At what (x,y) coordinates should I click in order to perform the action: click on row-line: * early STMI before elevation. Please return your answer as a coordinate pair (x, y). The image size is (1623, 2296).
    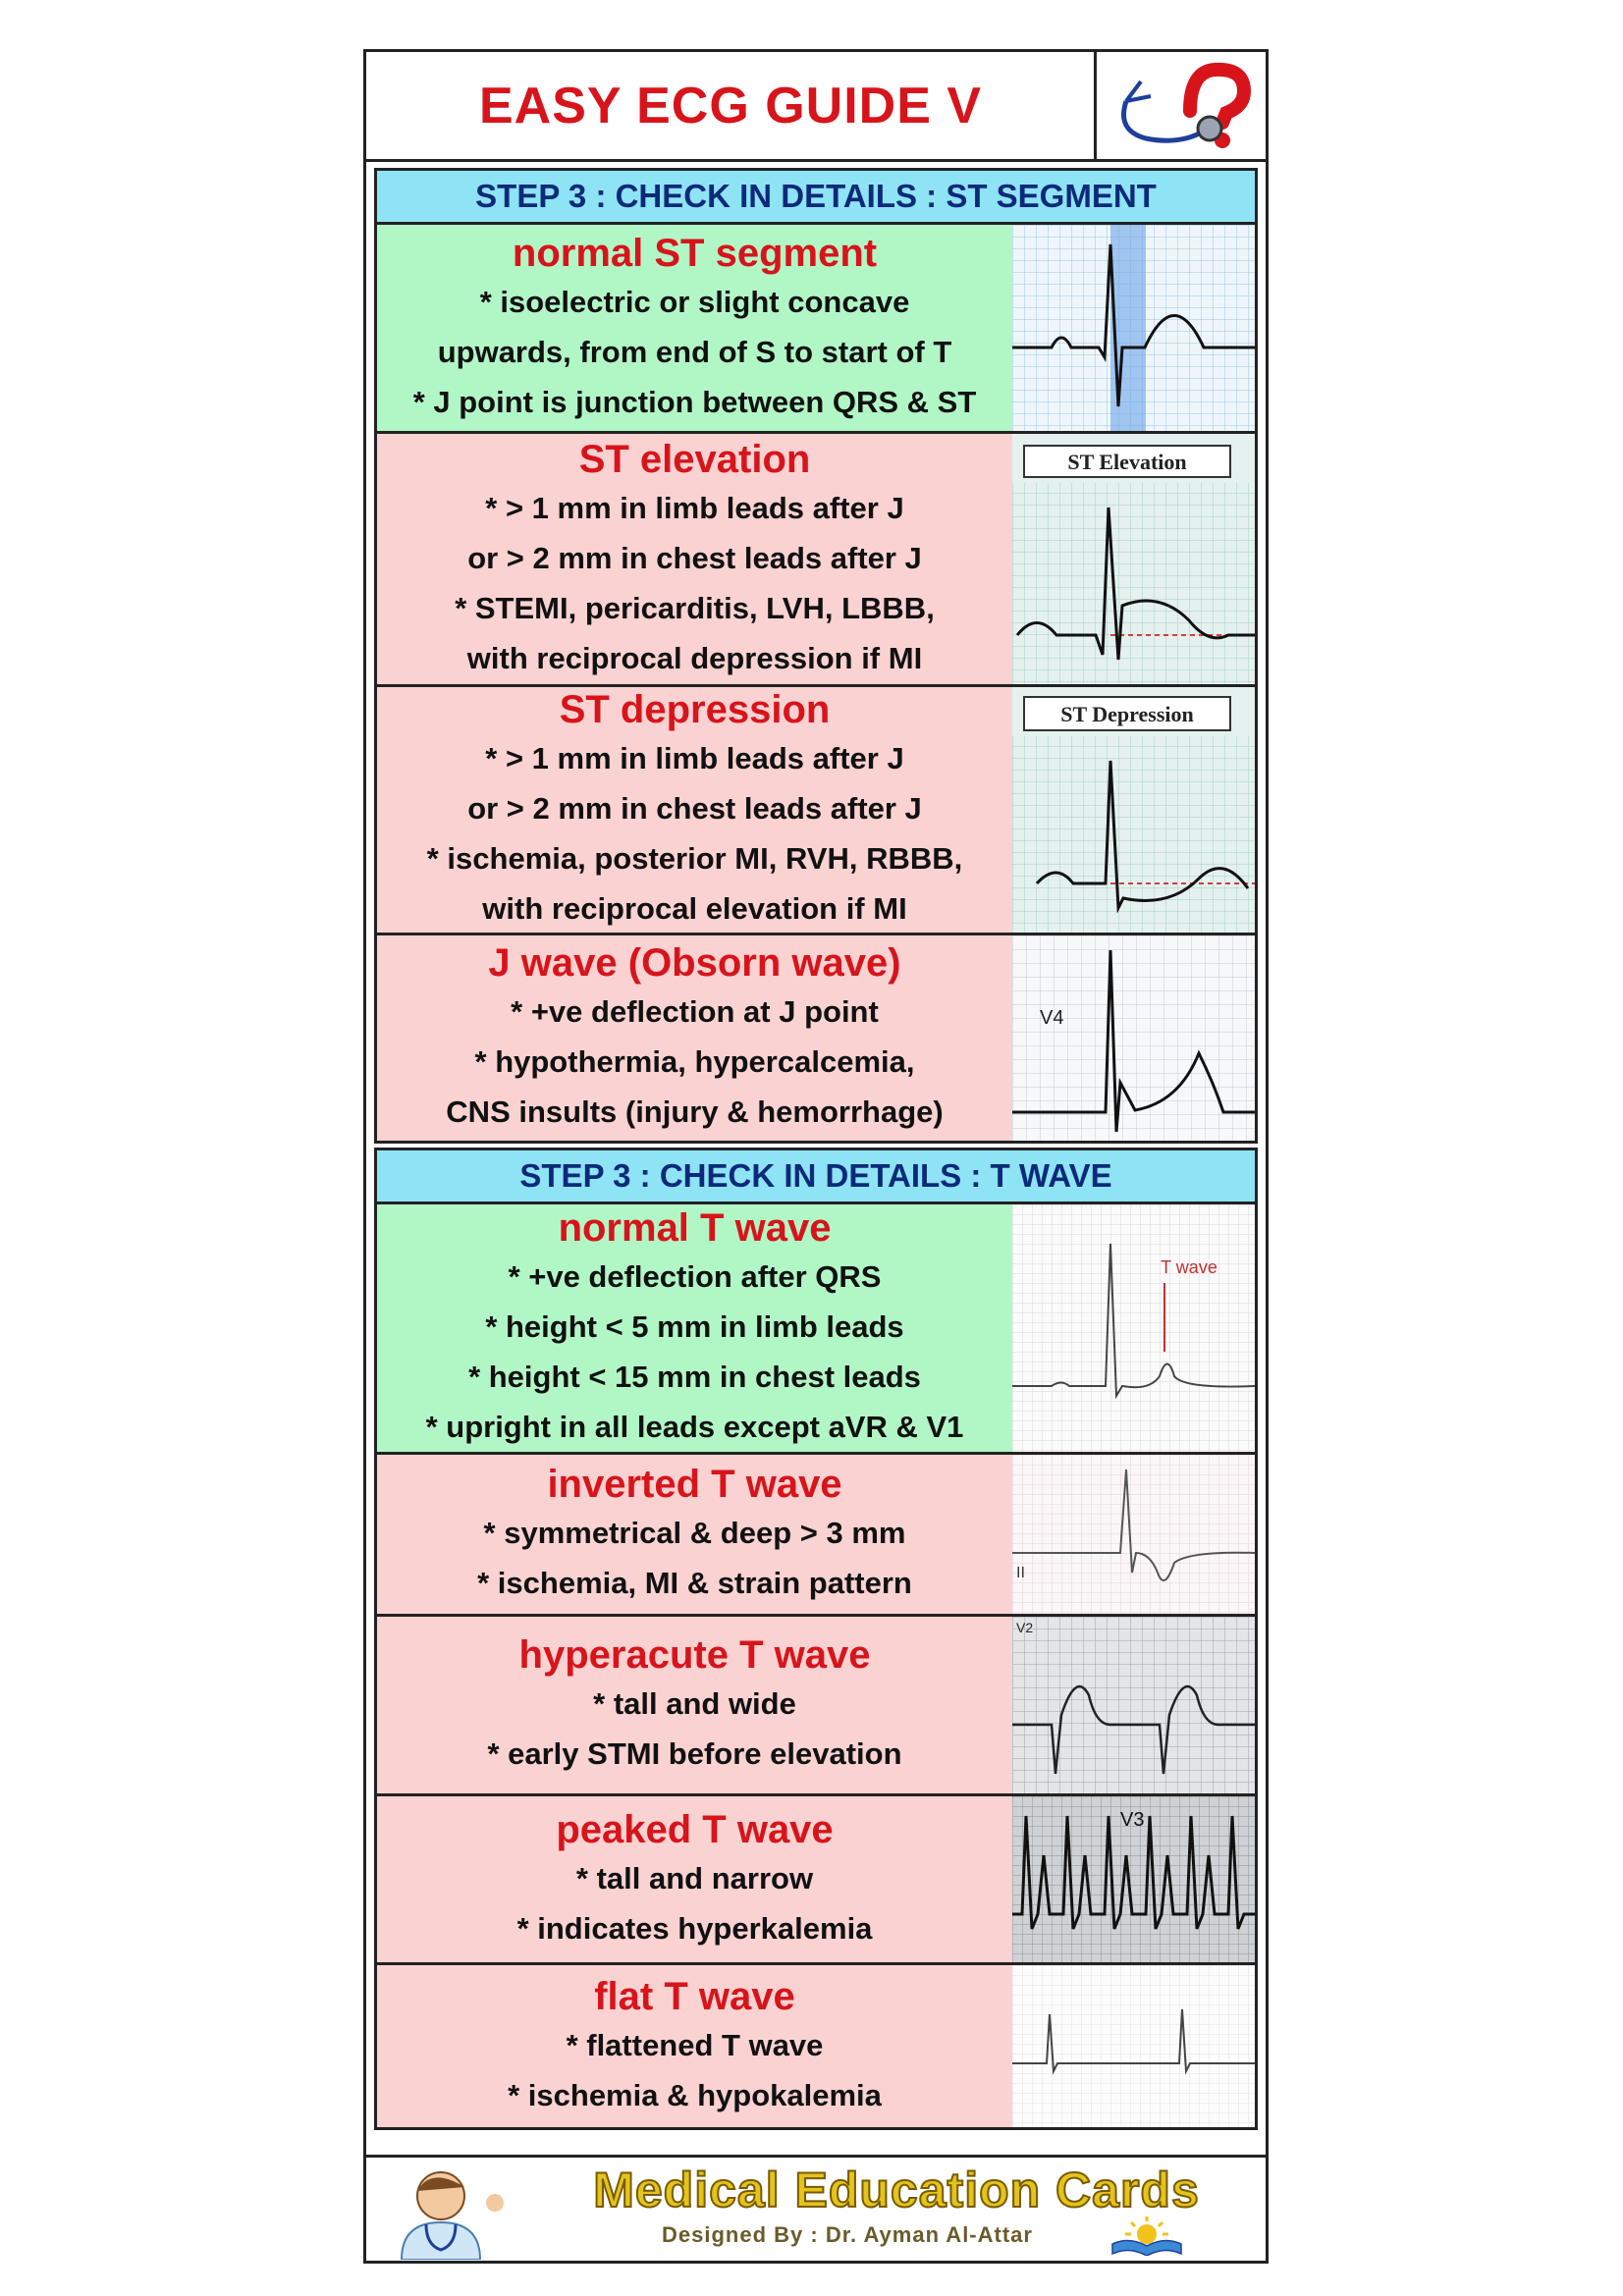
    Looking at the image, I should click on (694, 1753).